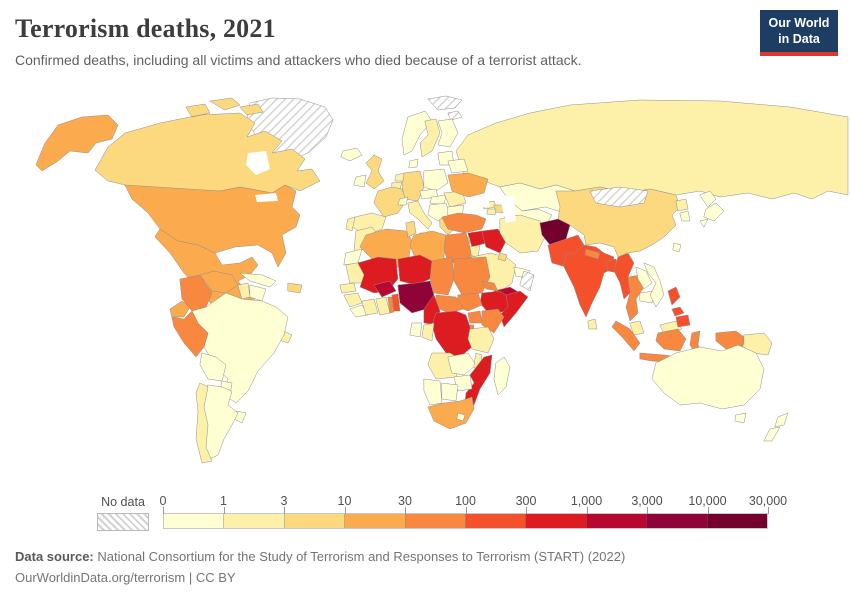 Image resolution: width=850 pixels, height=600 pixels. Describe the element at coordinates (758, 344) in the screenshot. I see `country-papua-new-guinea` at that location.